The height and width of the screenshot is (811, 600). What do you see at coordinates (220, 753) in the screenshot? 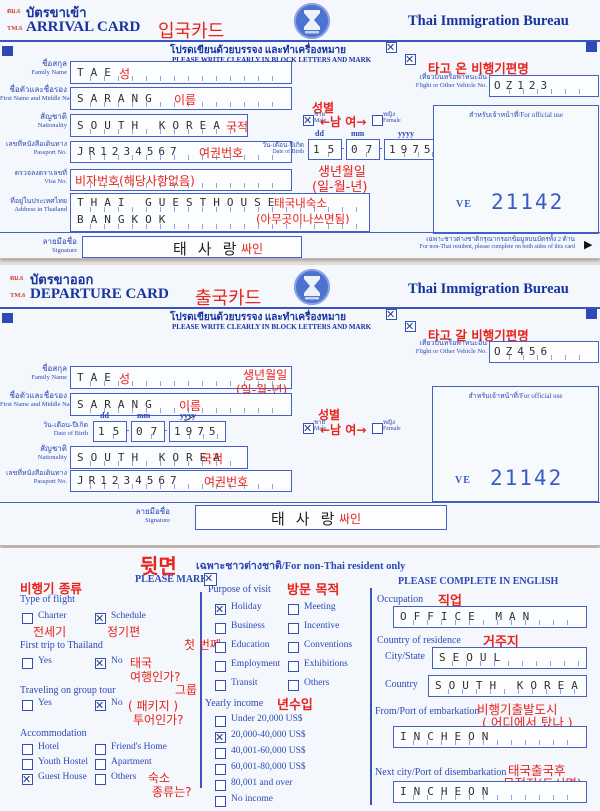
I see `income-40001-60000-checkbox` at bounding box center [220, 753].